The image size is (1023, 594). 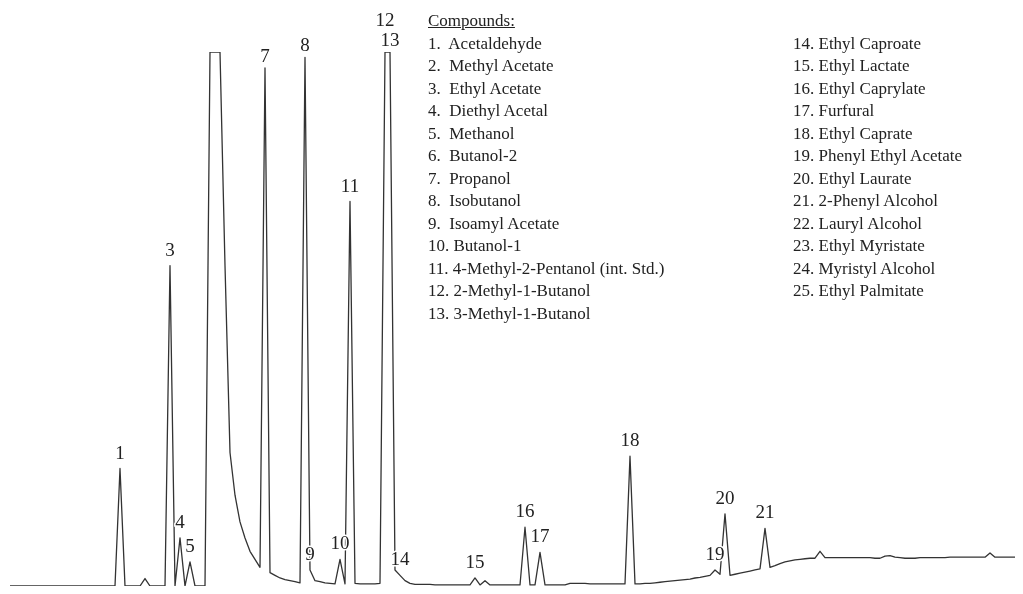 What do you see at coordinates (305, 45) in the screenshot?
I see `annotation: 8` at bounding box center [305, 45].